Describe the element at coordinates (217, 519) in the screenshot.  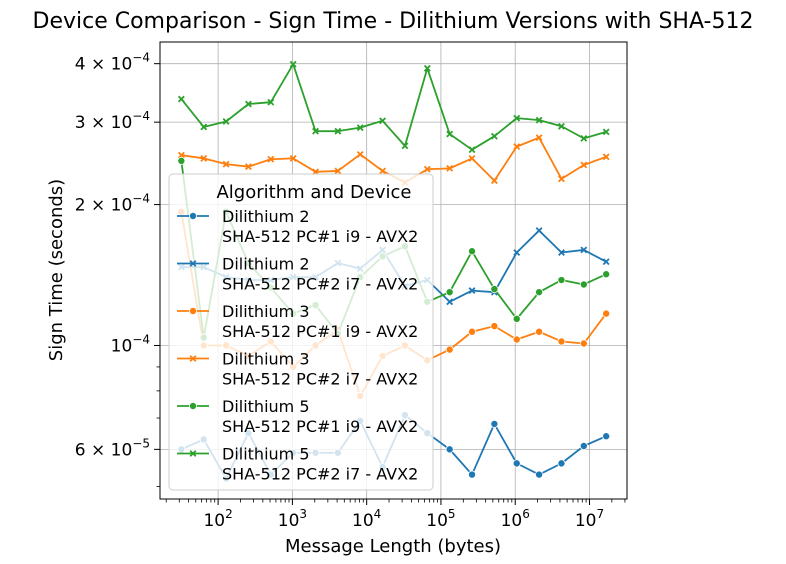
I see `x-tick-label: 10²` at that location.